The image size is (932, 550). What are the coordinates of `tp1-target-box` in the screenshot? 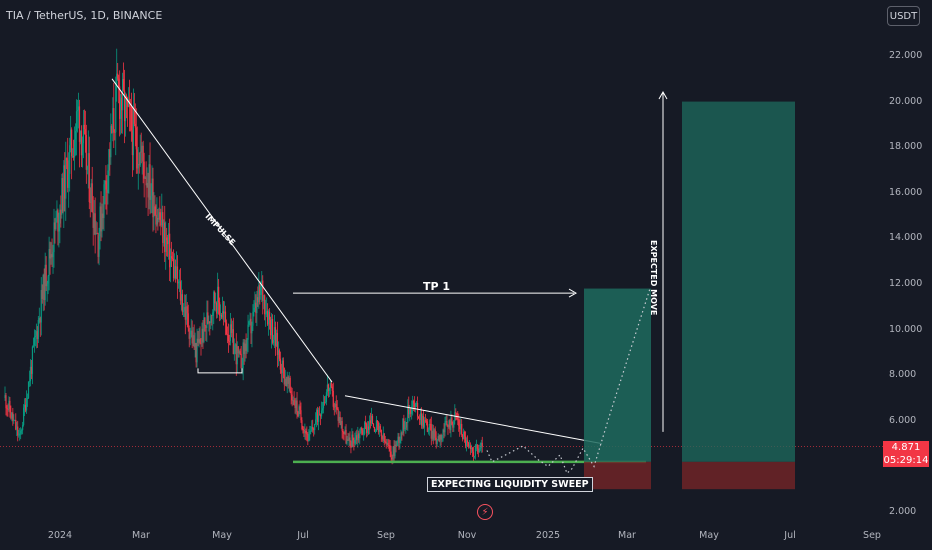 It's located at (617, 375).